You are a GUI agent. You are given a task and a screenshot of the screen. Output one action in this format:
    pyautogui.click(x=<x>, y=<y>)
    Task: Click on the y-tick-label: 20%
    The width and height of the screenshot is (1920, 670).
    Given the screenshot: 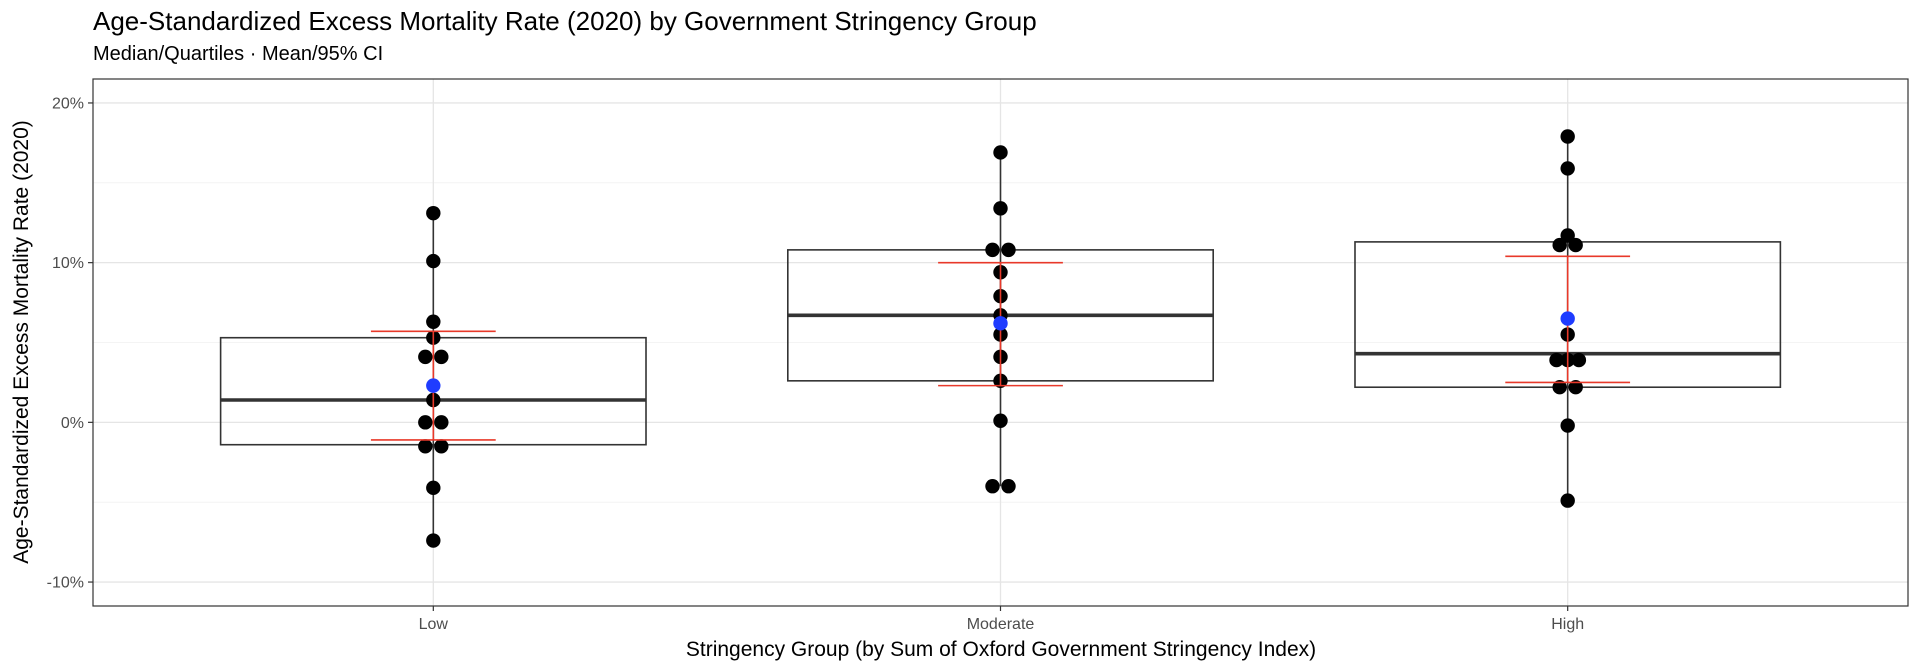 What is the action you would take?
    pyautogui.click(x=68, y=103)
    